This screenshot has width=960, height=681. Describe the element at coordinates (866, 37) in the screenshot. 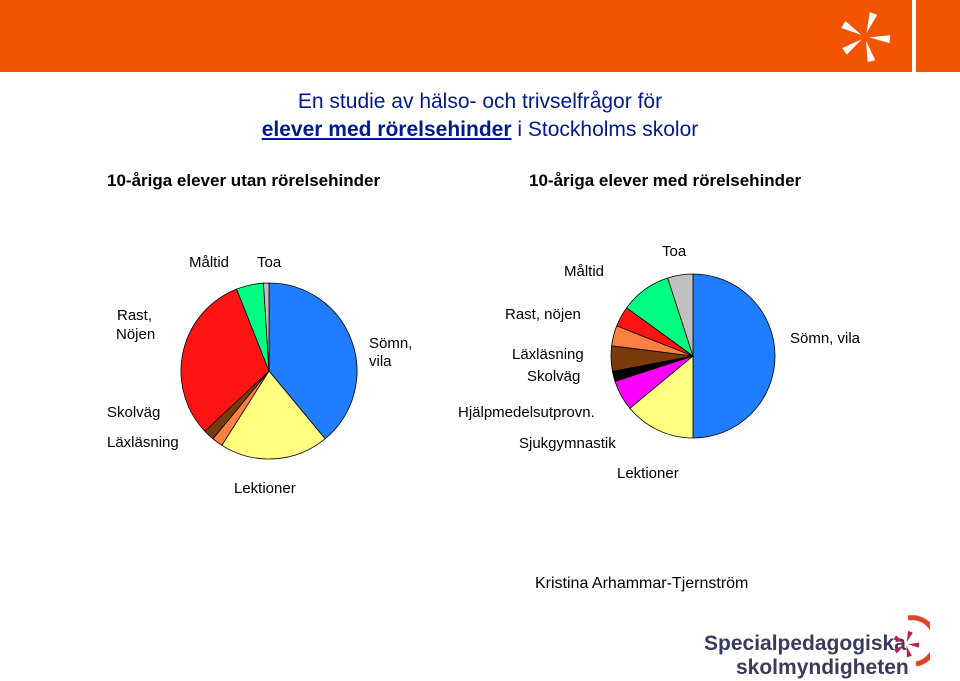

I see `star-logo-icon` at that location.